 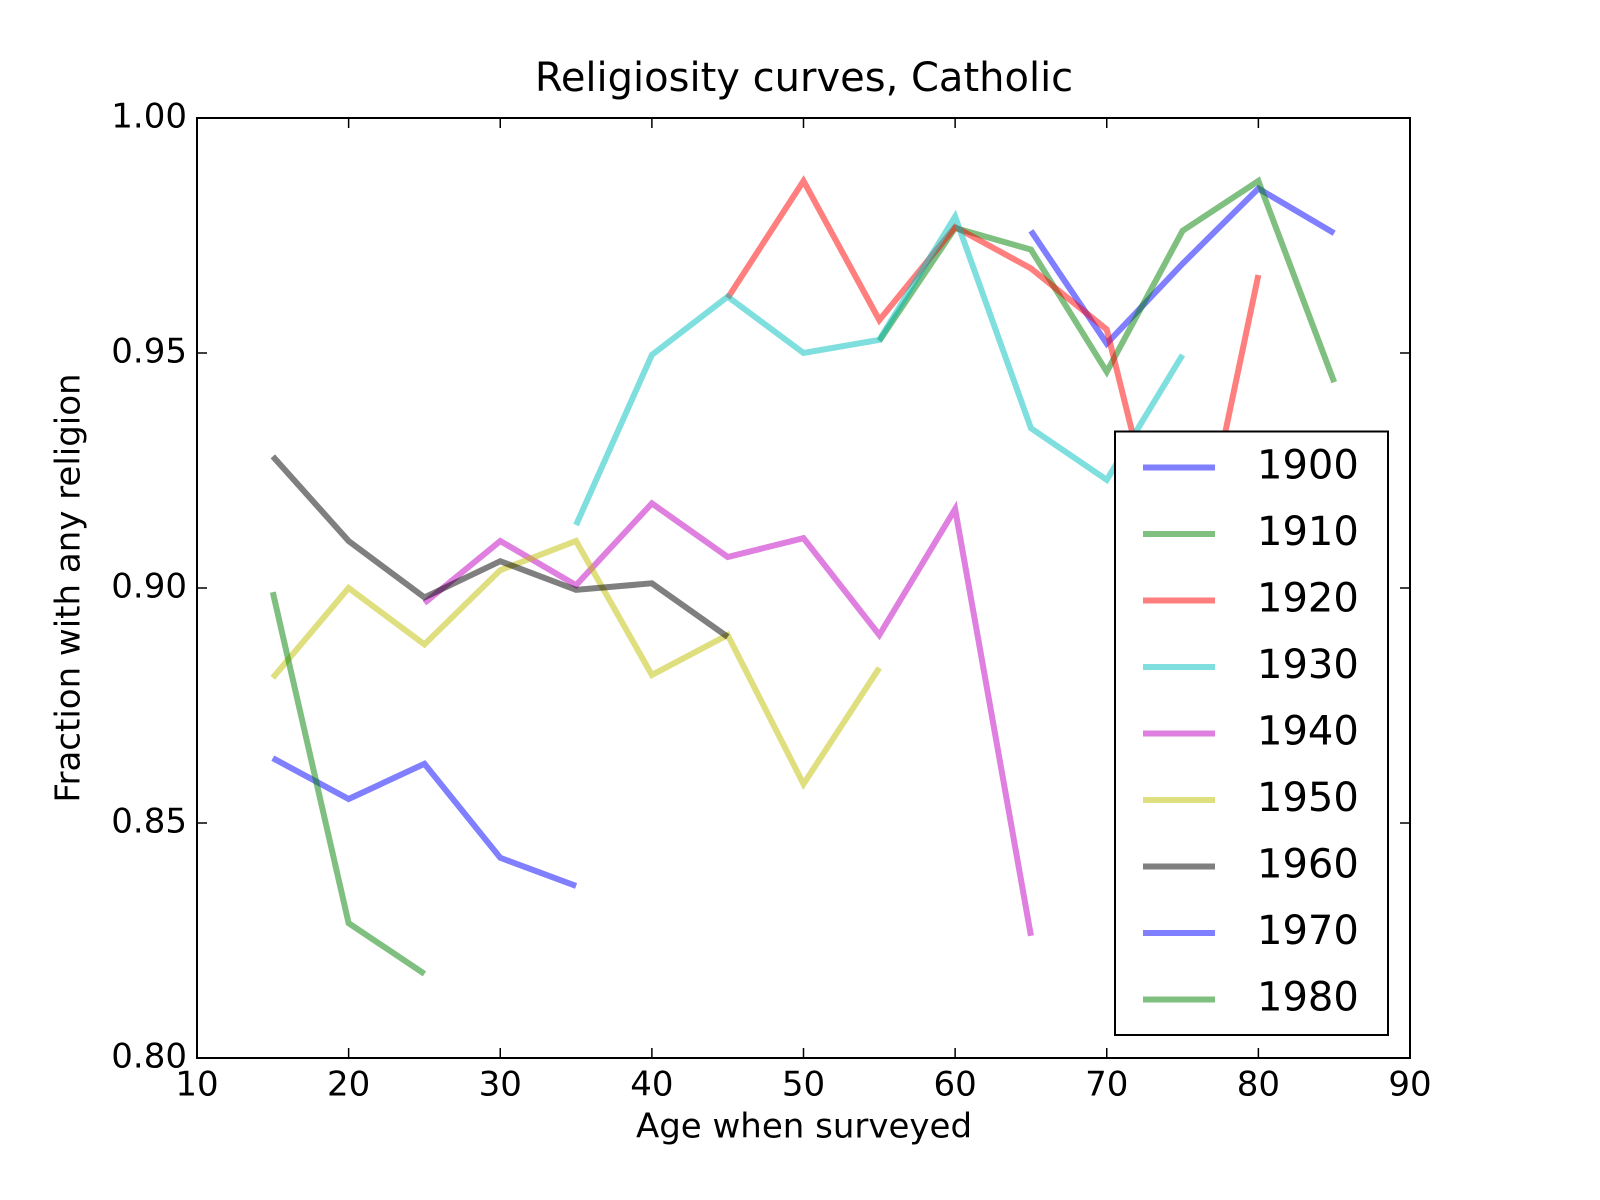 What do you see at coordinates (1308, 798) in the screenshot?
I see `legend-label: 1950` at bounding box center [1308, 798].